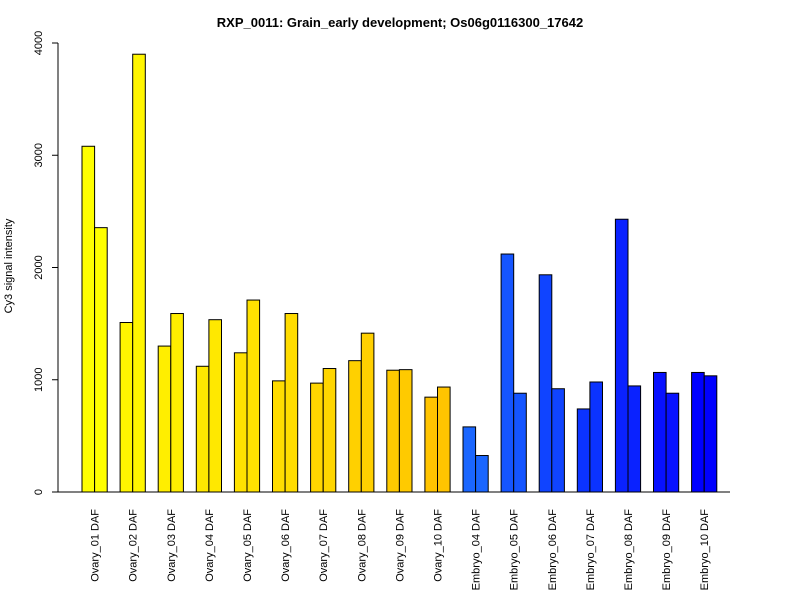 The width and height of the screenshot is (800, 605). What do you see at coordinates (172, 545) in the screenshot?
I see `x-tick-label: Ovary_03 DAF` at bounding box center [172, 545].